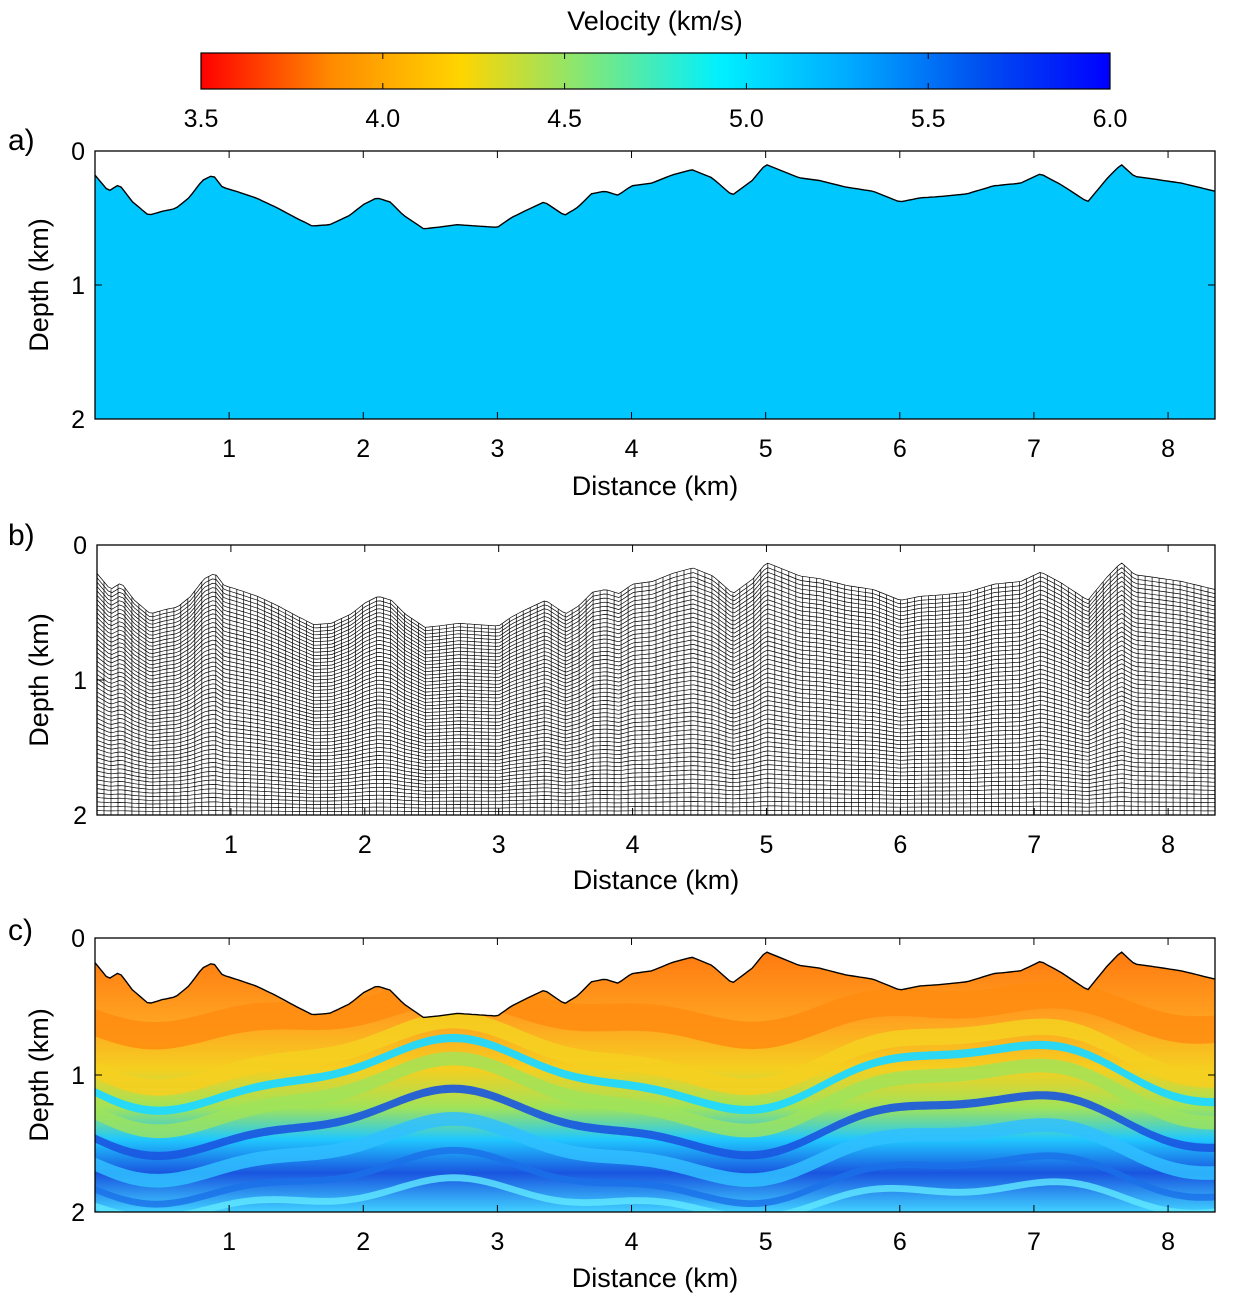  I want to click on air-mask, so click(655, 978).